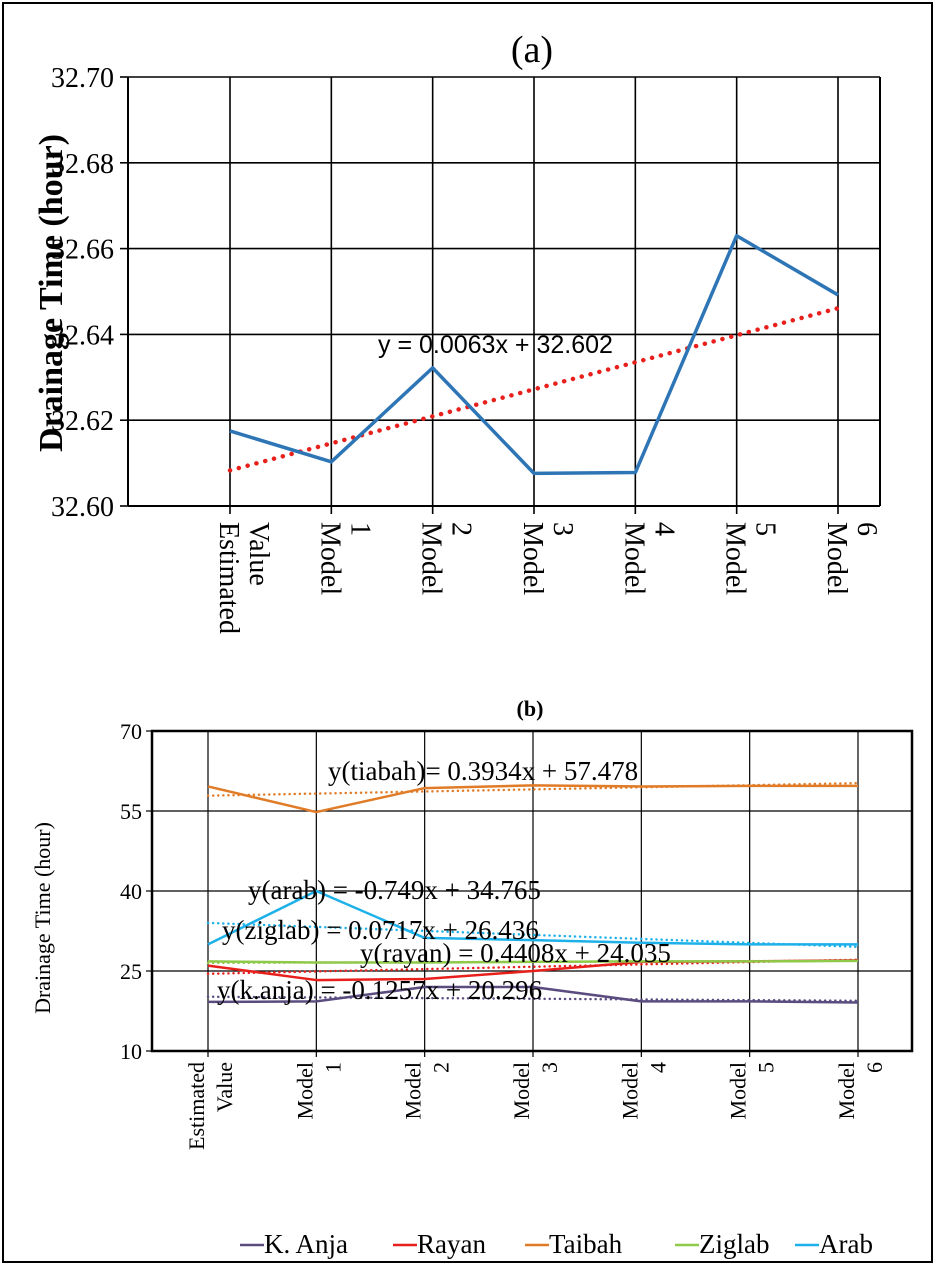 The width and height of the screenshot is (937, 1265). Describe the element at coordinates (228, 578) in the screenshot. I see `chart-a-x-tick-line: Estimated` at that location.